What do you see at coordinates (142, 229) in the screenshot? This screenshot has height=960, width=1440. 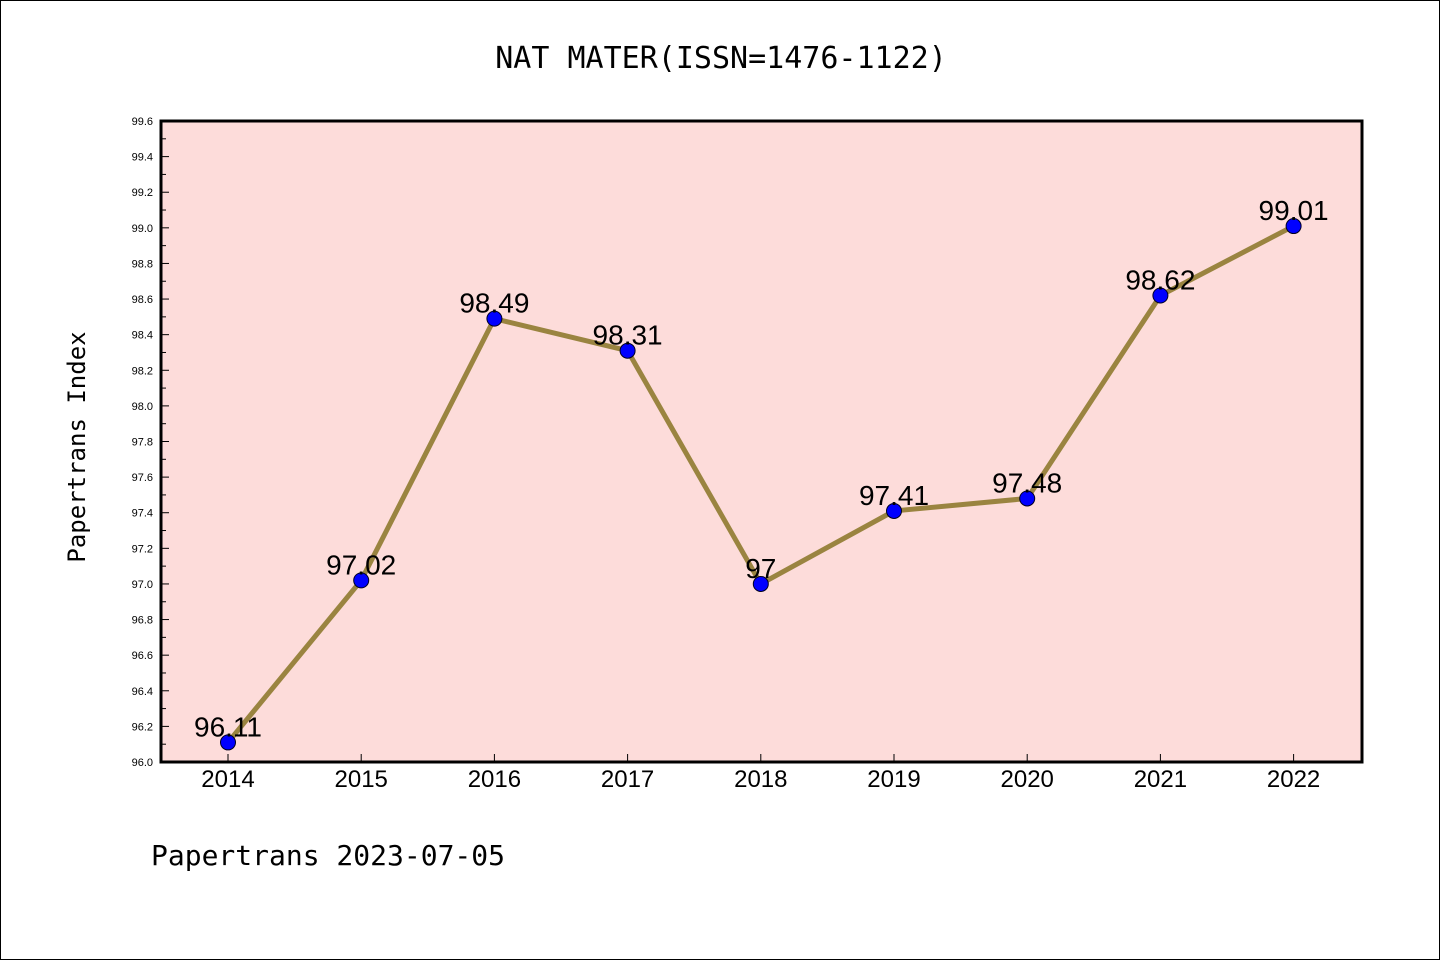 I see `y-tick-label: 99.0` at bounding box center [142, 229].